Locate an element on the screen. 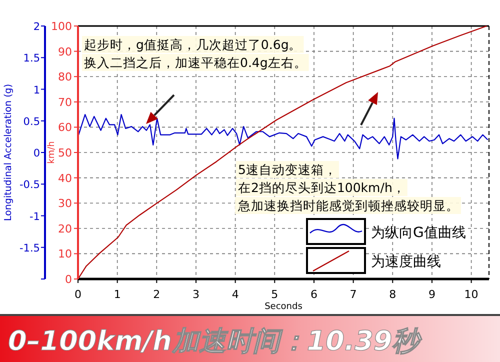 The height and width of the screenshot is (362, 500). y-tick-label: 40 is located at coordinates (65, 178).